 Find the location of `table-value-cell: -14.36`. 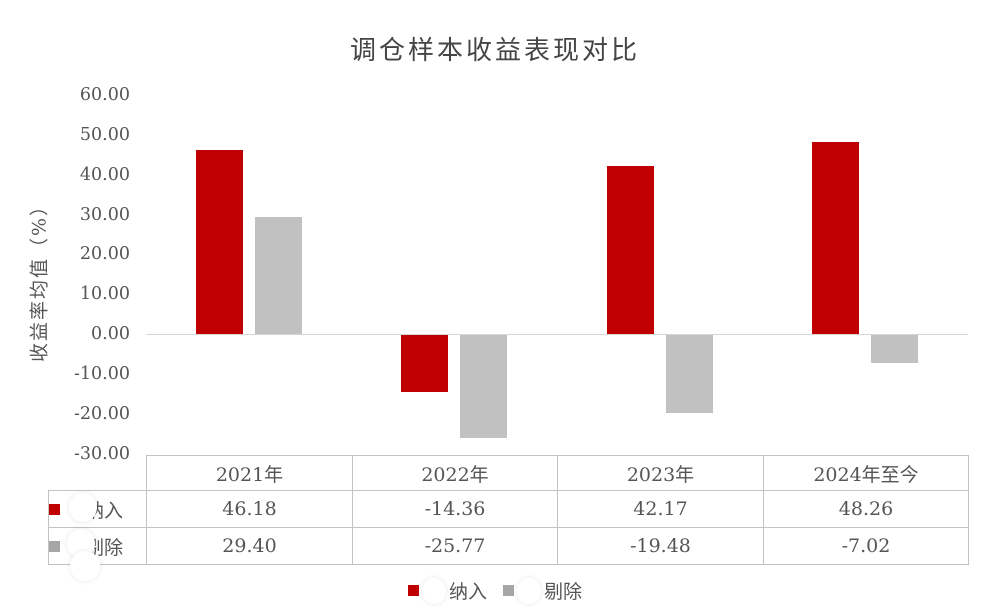

table-value-cell: -14.36 is located at coordinates (455, 509).